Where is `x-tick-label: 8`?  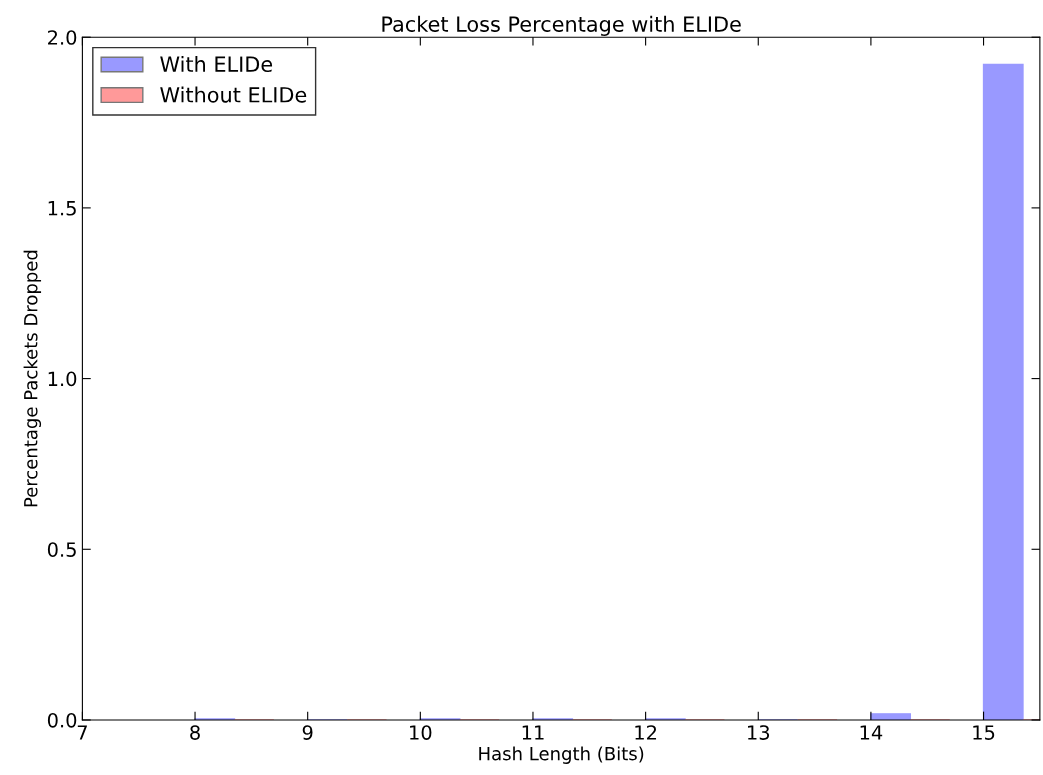 x-tick-label: 8 is located at coordinates (195, 732).